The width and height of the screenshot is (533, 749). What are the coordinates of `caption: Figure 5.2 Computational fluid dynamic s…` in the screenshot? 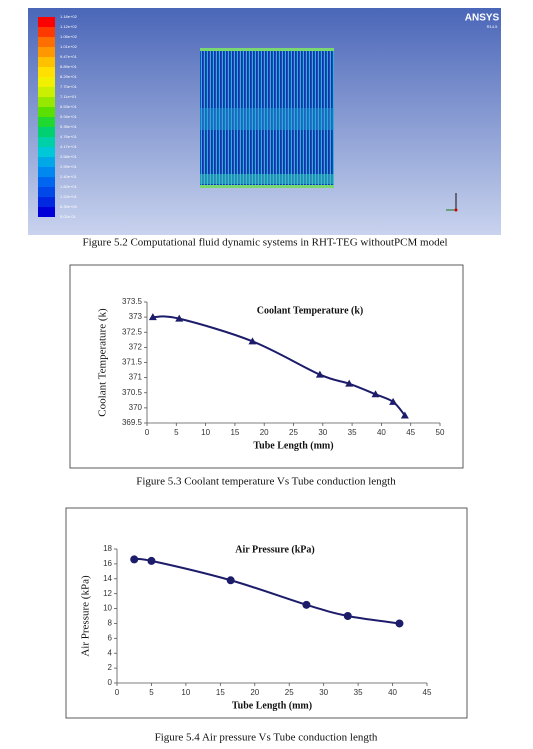 It's located at (264, 243).